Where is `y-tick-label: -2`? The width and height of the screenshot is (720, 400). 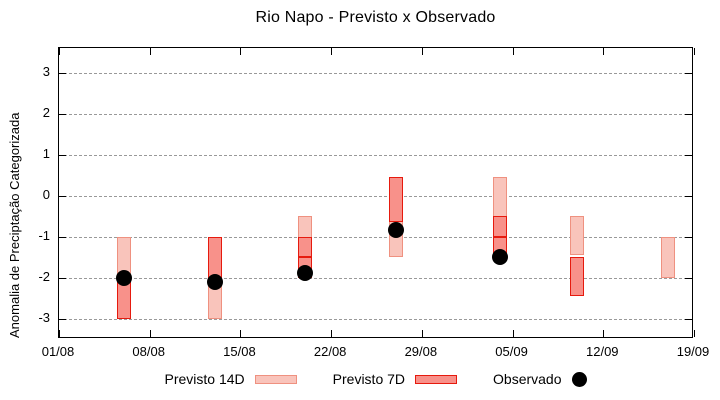
y-tick-label: -2 is located at coordinates (44, 276).